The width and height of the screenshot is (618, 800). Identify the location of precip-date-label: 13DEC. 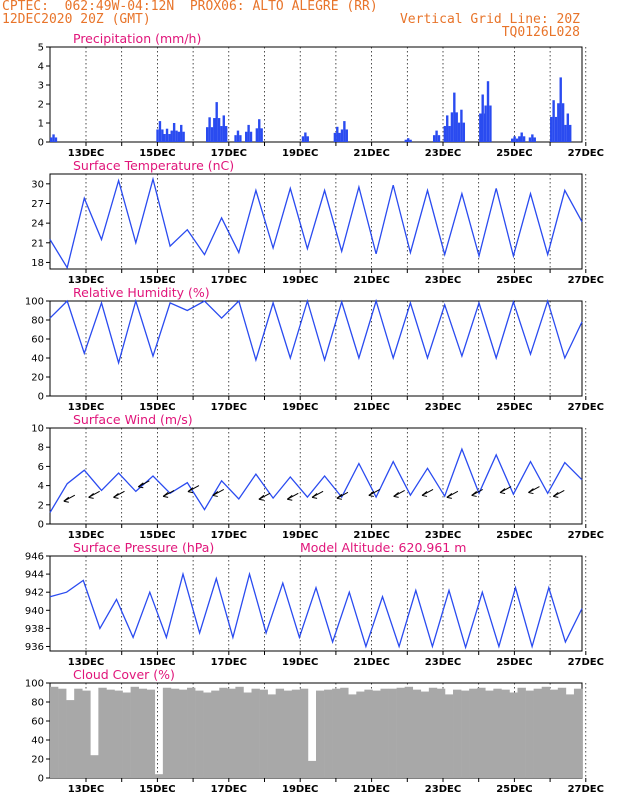
(86, 153).